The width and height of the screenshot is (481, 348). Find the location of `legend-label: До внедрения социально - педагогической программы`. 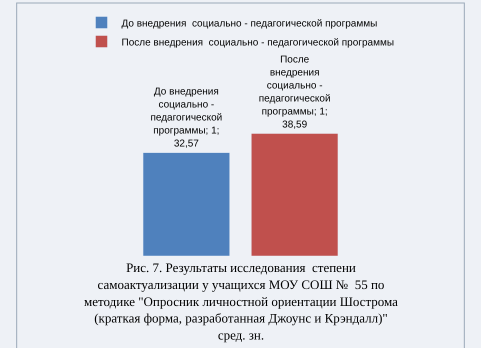

legend-label: До внедрения социально - педагогической программы is located at coordinates (250, 24).